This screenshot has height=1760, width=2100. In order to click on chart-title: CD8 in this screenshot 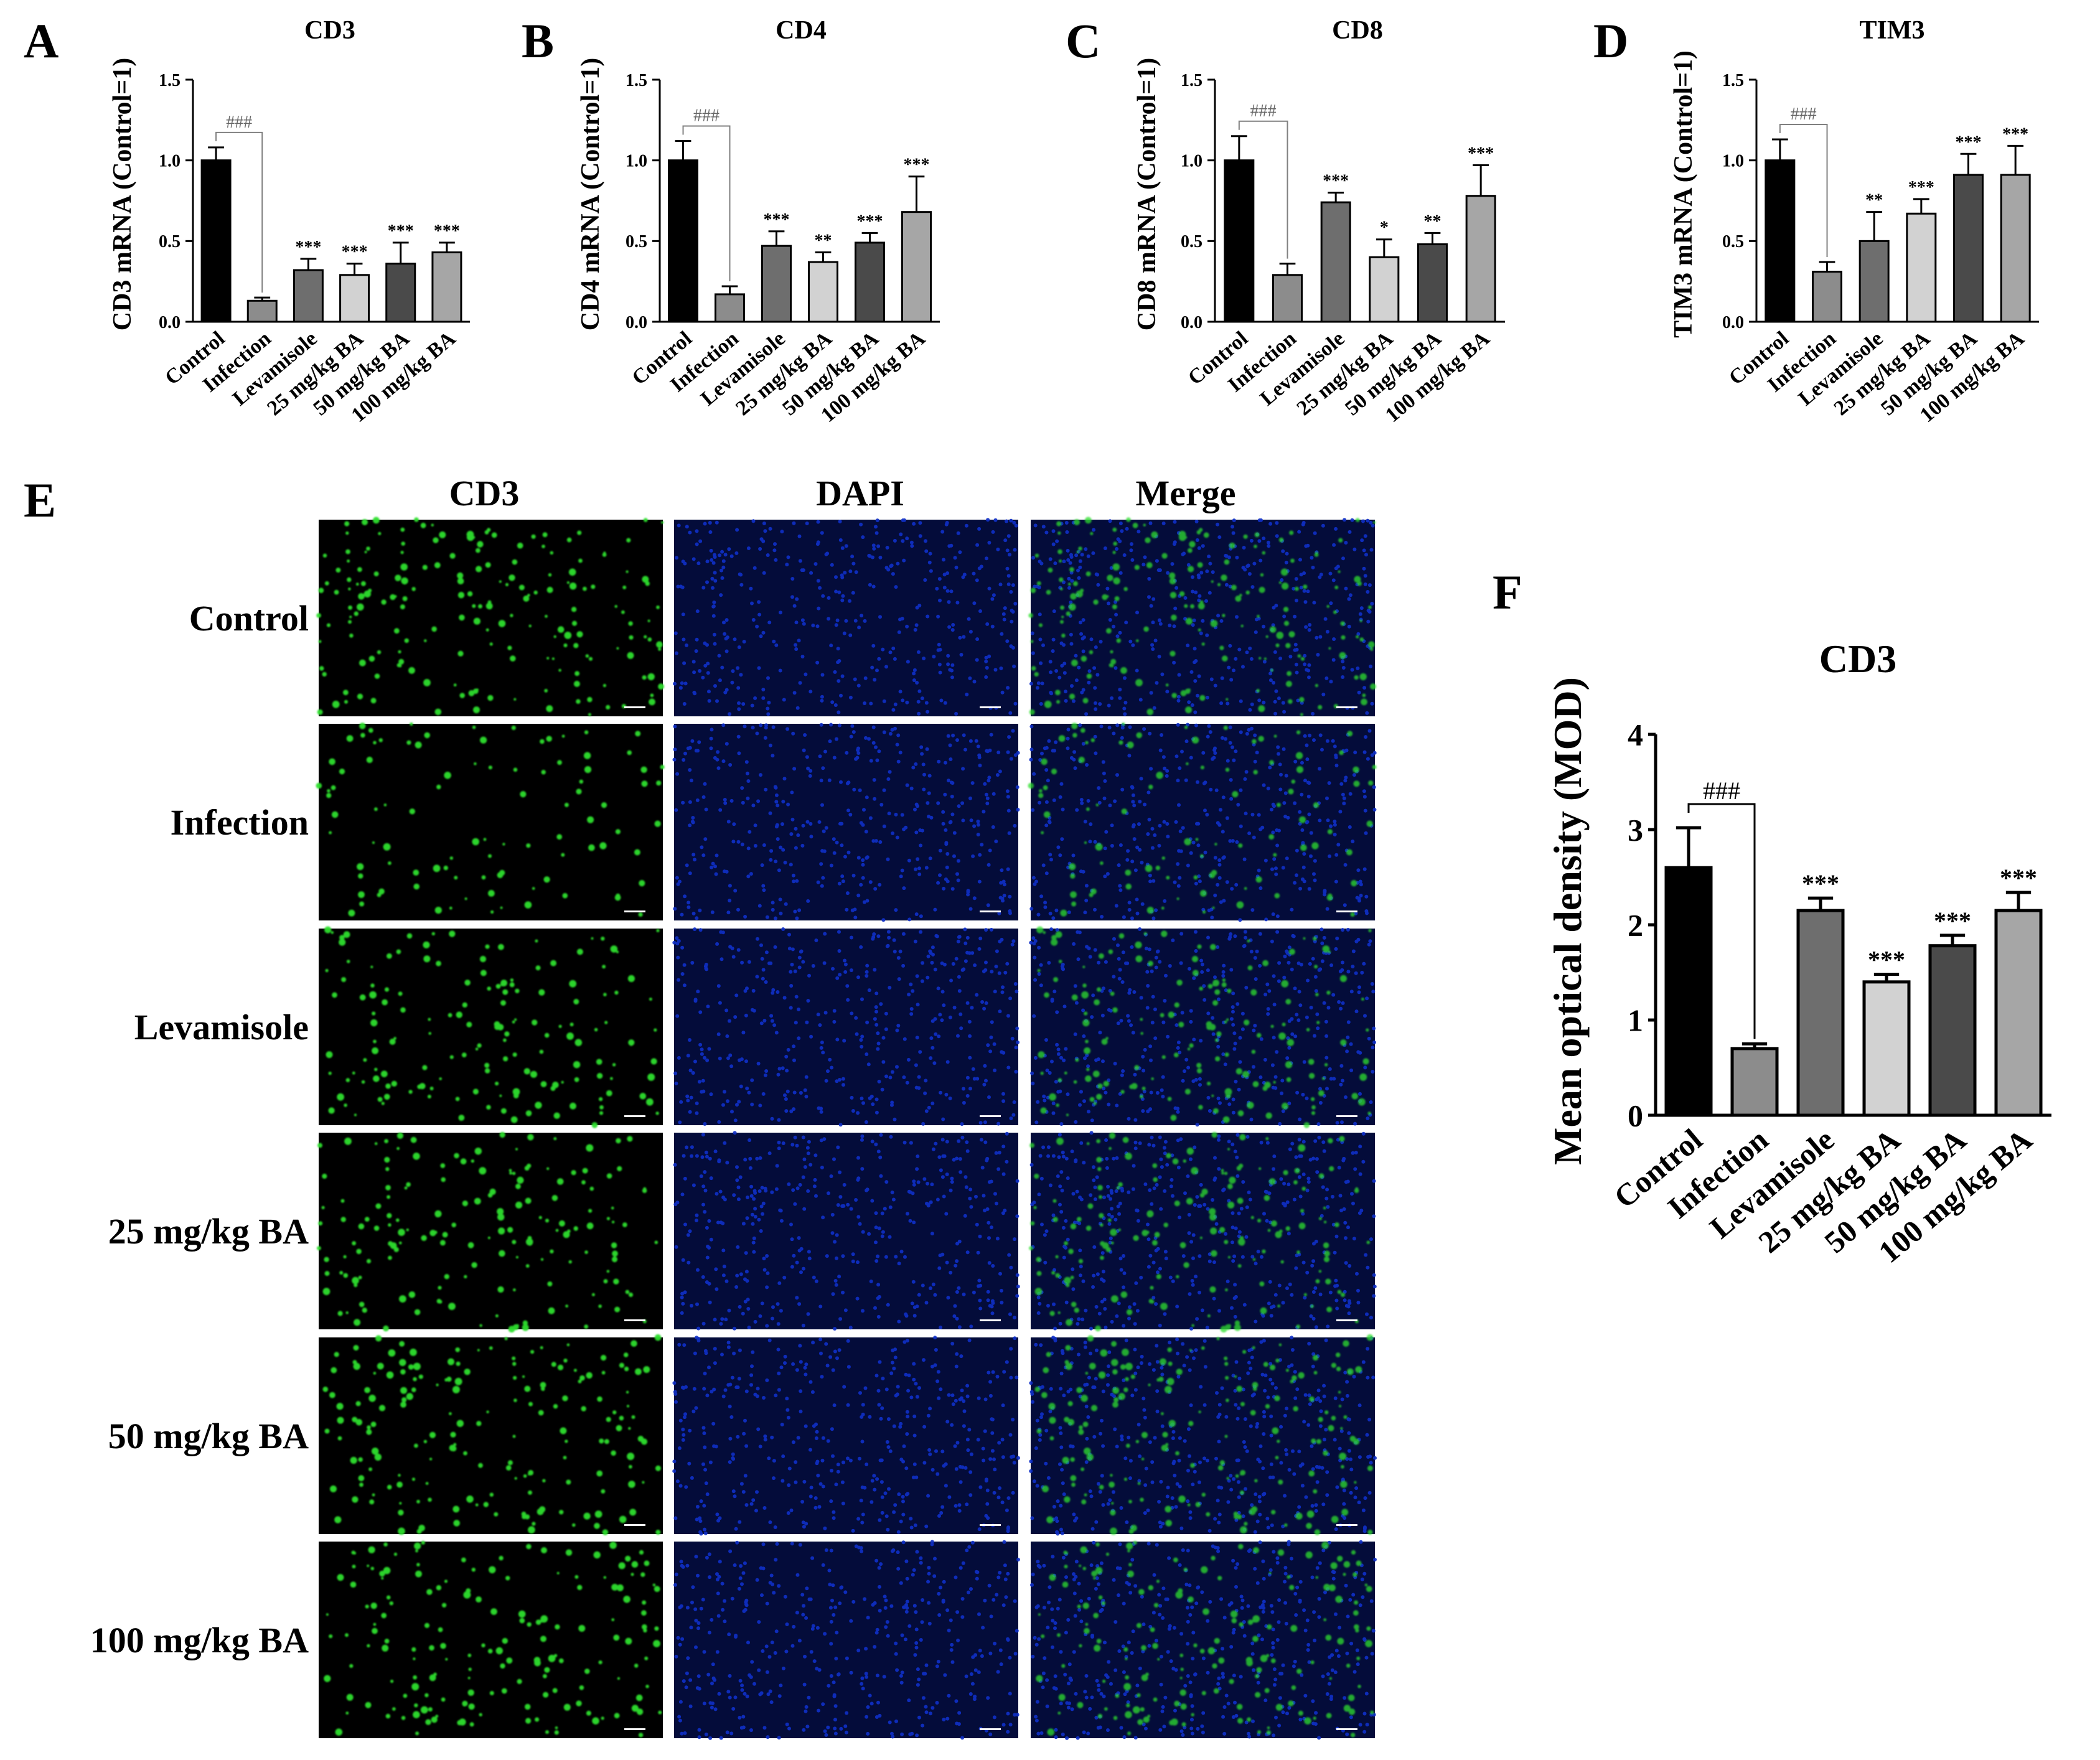, I will do `click(1358, 30)`.